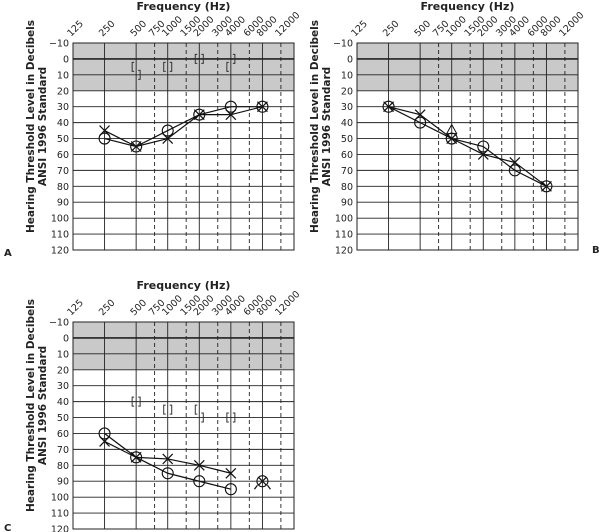 Image resolution: width=600 pixels, height=532 pixels. Describe the element at coordinates (187, 66) in the screenshot. I see `series-left-masked-bone` at that location.